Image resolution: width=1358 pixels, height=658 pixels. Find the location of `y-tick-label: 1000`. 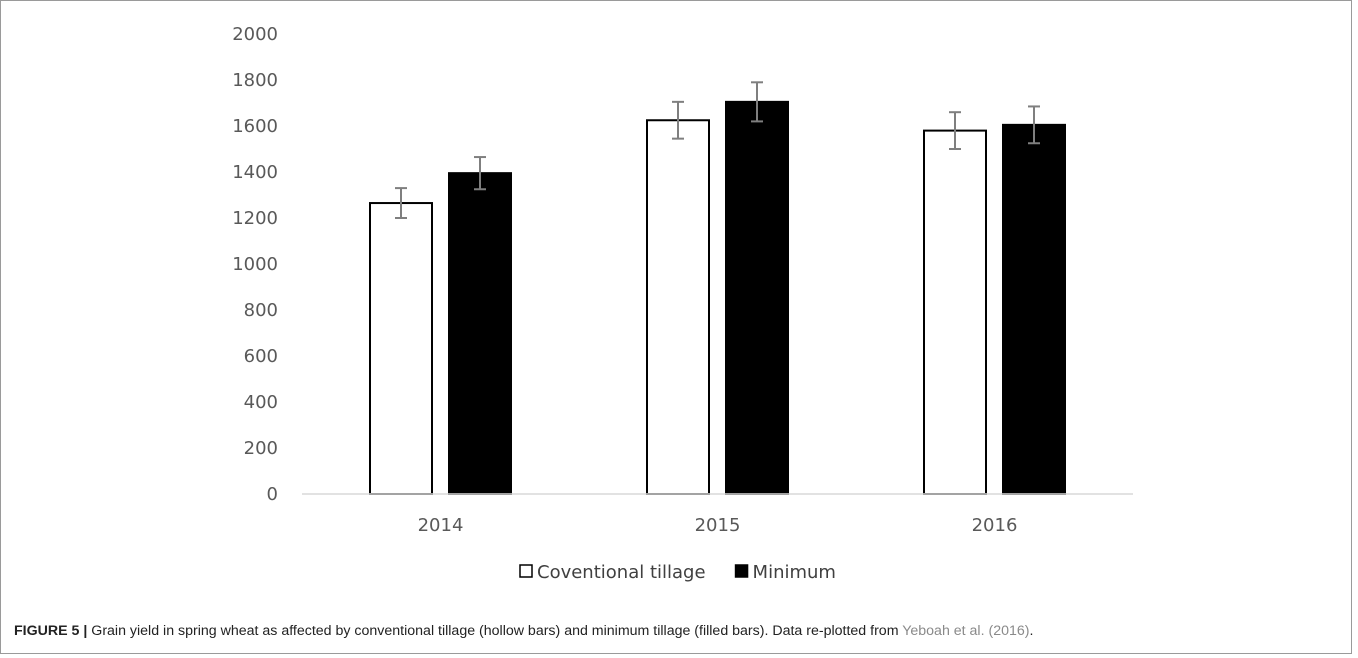

y-tick-label: 1000 is located at coordinates (255, 264).